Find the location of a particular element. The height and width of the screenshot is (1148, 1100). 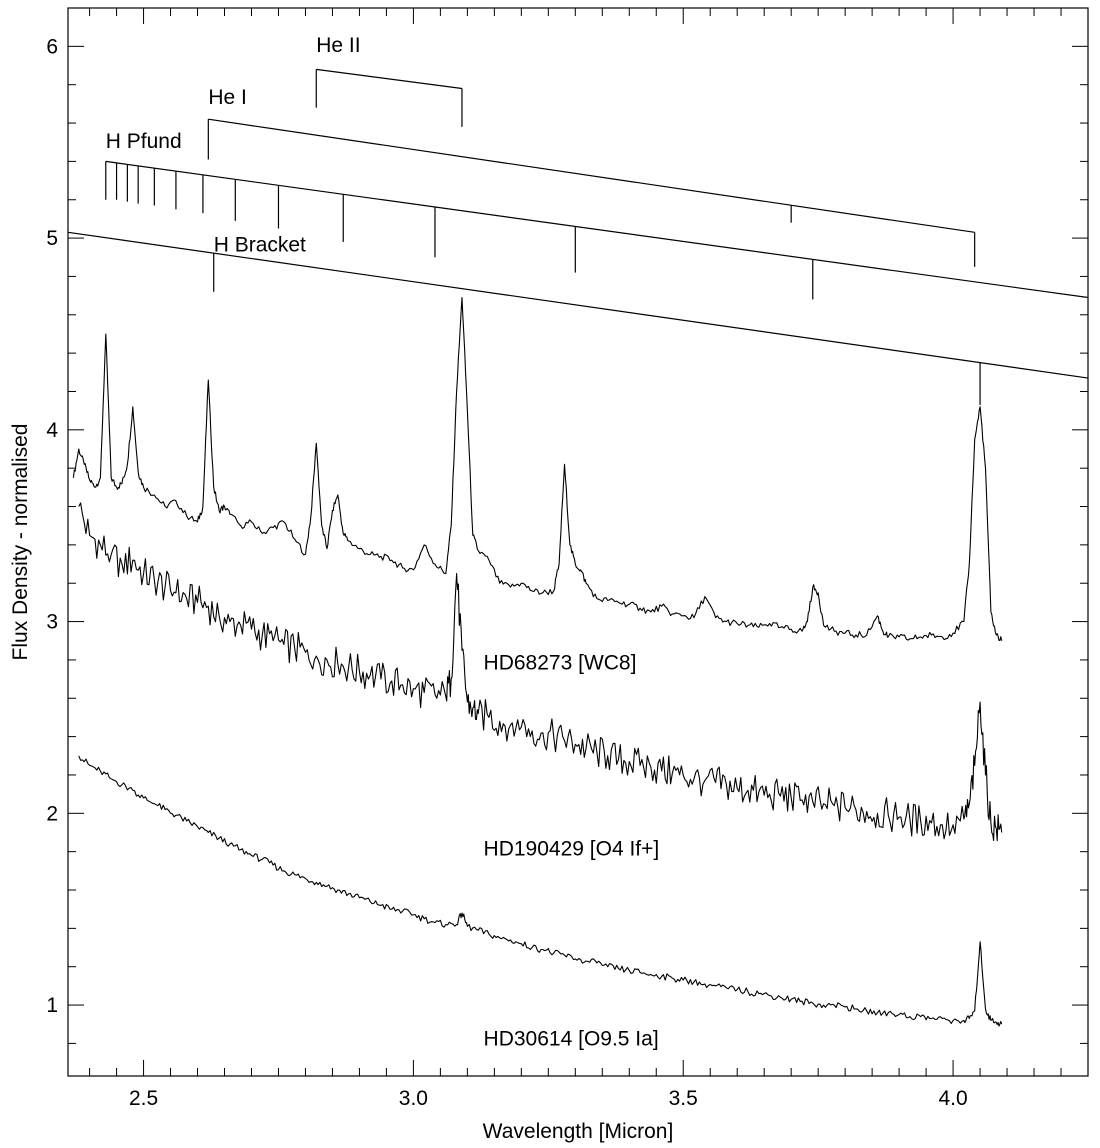

ladder-he-ii: He II is located at coordinates (389, 80).